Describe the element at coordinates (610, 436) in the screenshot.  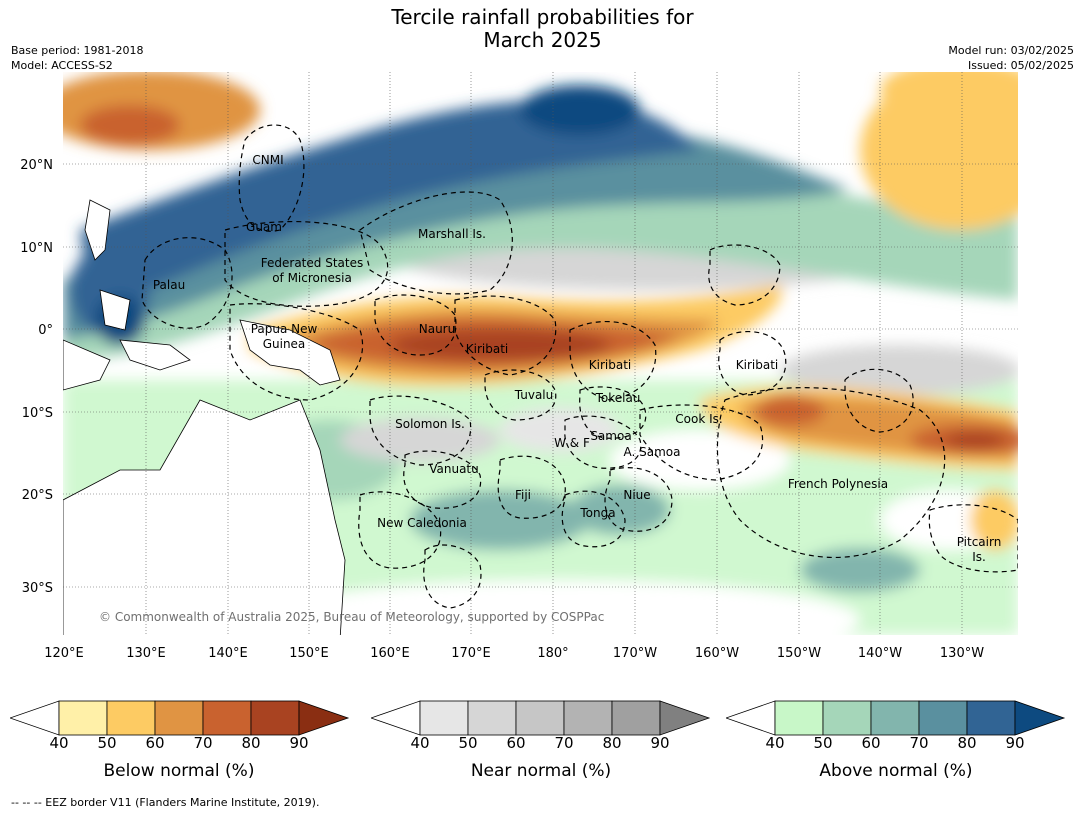
I see `region-label: Samoa` at that location.